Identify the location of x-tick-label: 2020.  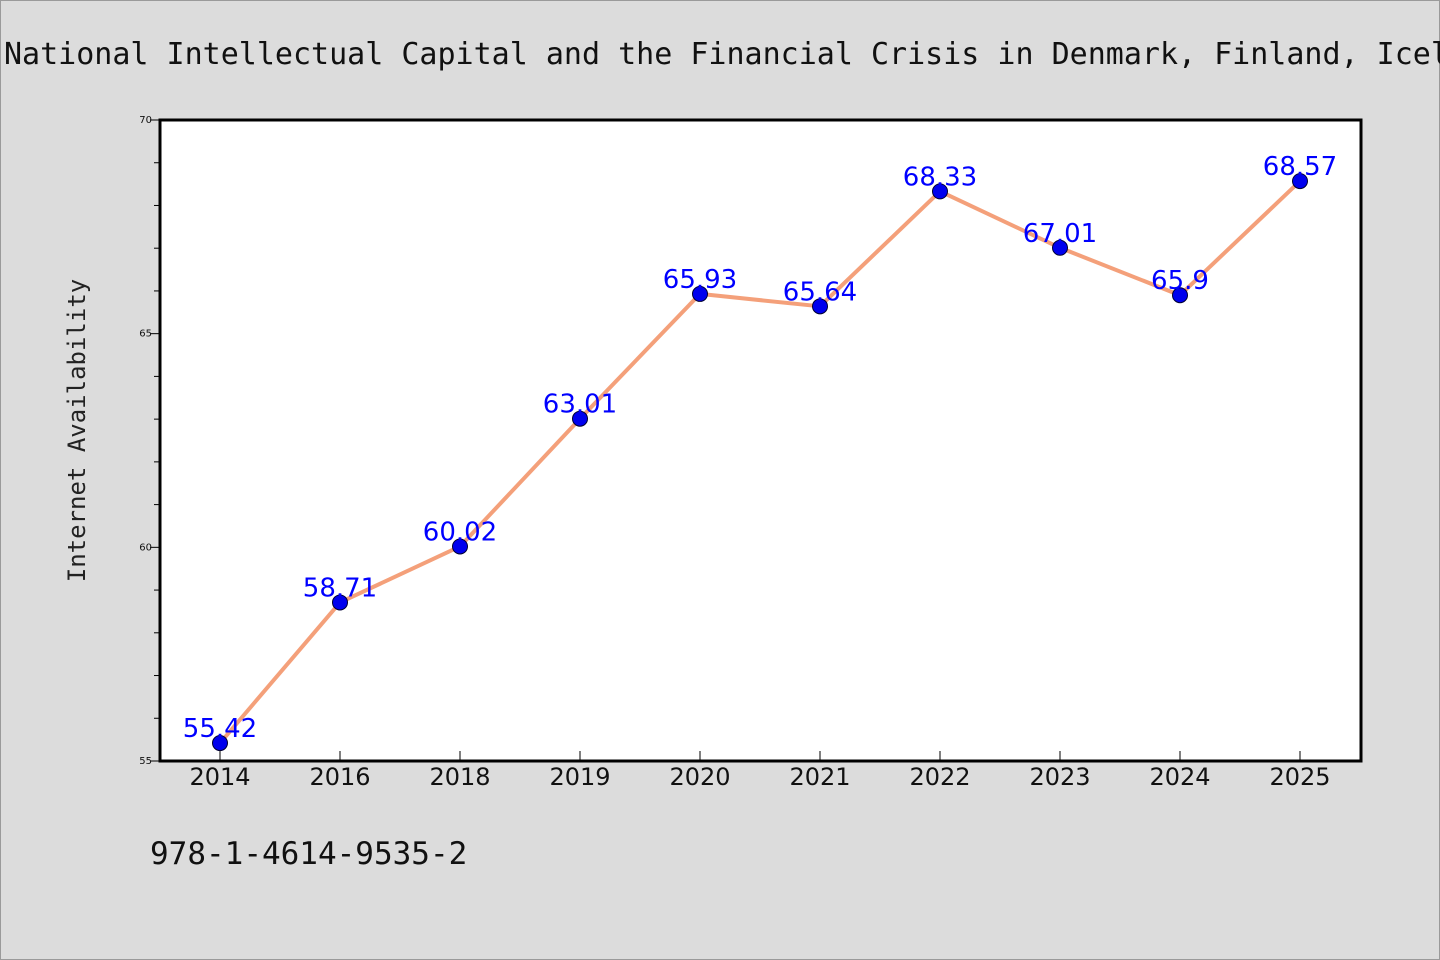
(699, 777).